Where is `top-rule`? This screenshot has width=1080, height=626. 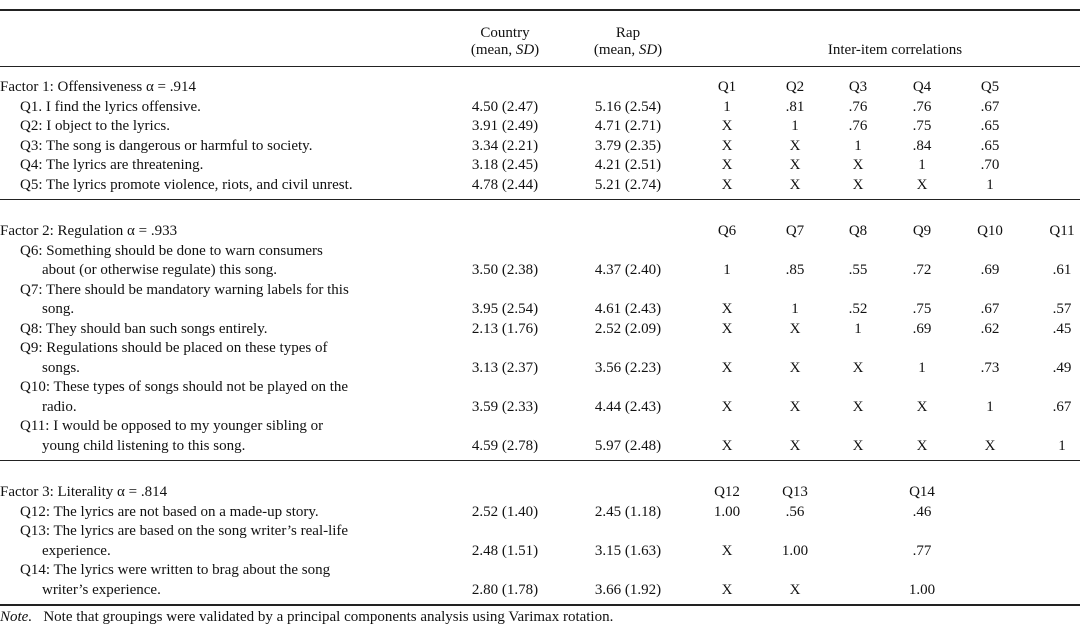
top-rule is located at coordinates (540, 10).